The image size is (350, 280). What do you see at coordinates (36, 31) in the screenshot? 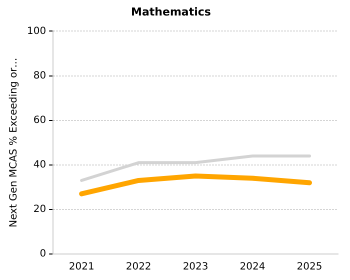
I see `y-tick-label: 100` at bounding box center [36, 31].